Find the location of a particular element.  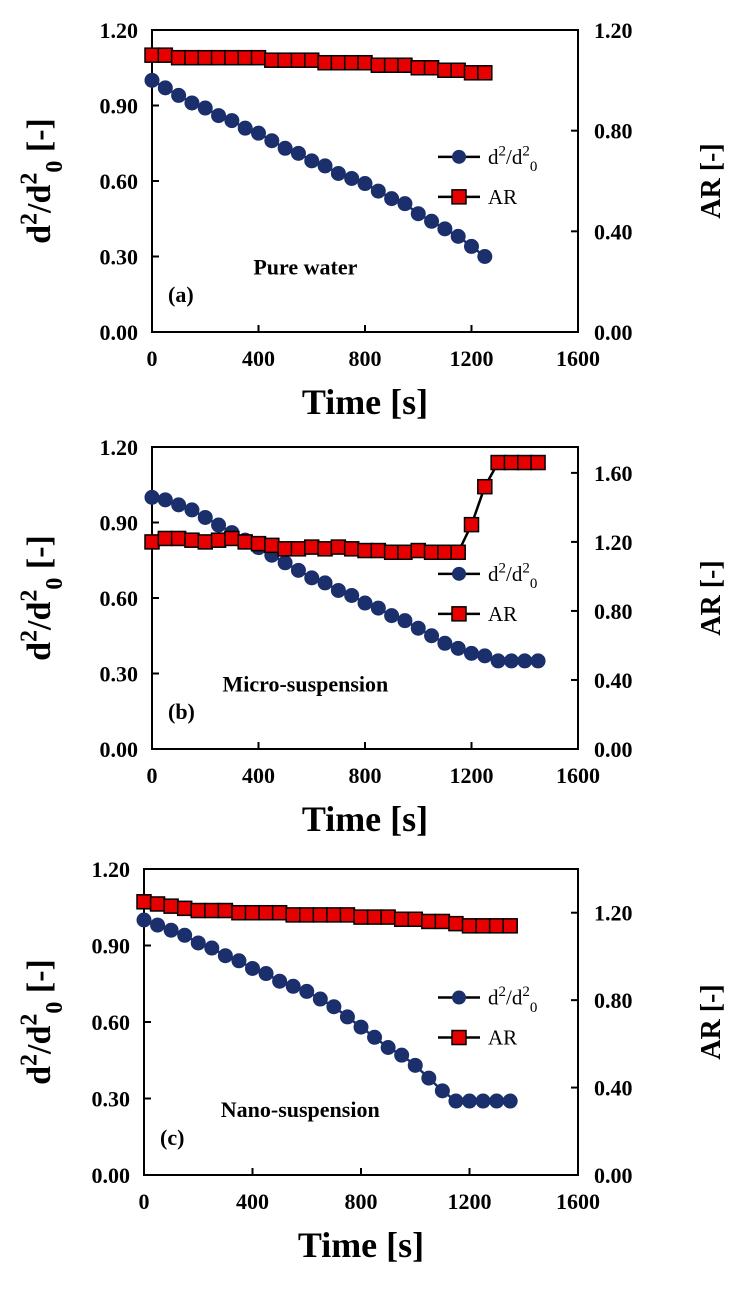

x-tick-label: 0 is located at coordinates (152, 358).